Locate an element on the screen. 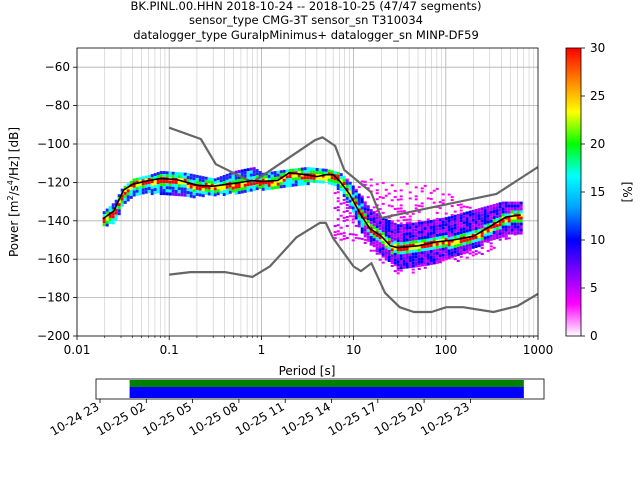 This screenshot has height=480, width=640. mode-polyline is located at coordinates (311, 210).